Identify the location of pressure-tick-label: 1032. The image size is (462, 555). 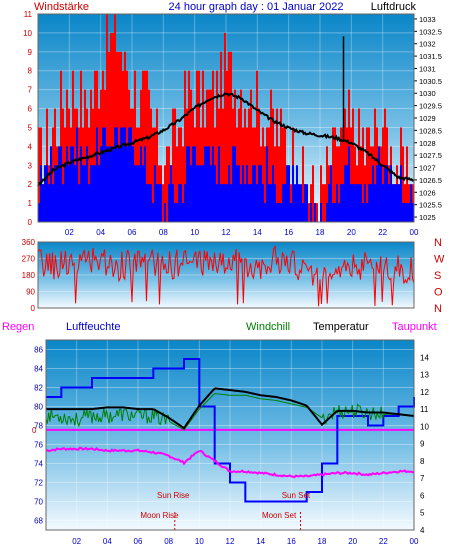
(427, 44).